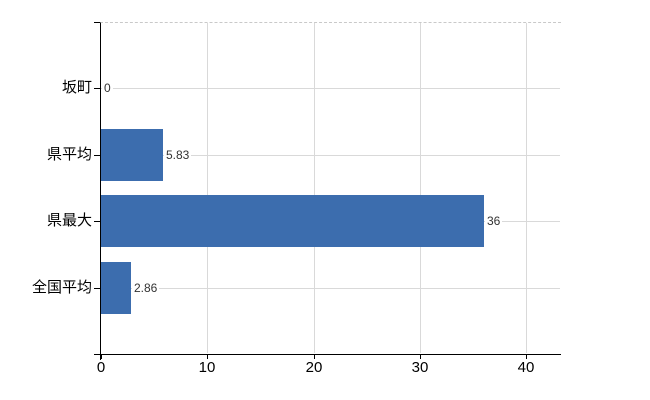  Describe the element at coordinates (314, 367) in the screenshot. I see `x-tick-label: 20` at that location.